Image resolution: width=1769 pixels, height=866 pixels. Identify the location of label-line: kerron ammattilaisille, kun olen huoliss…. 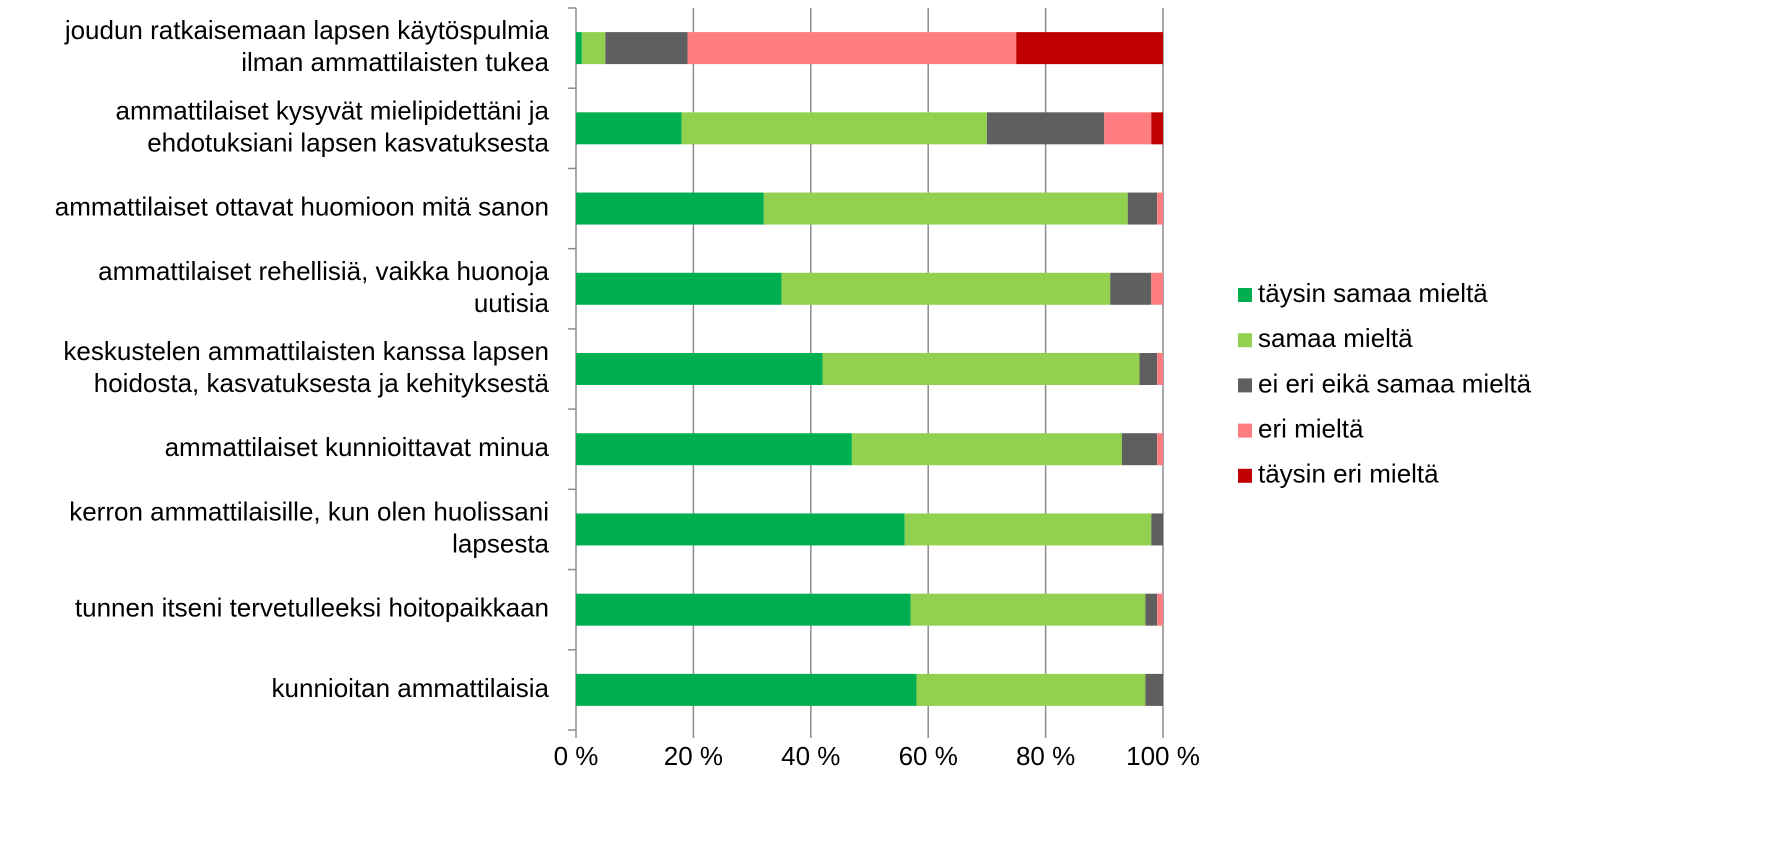
(309, 511).